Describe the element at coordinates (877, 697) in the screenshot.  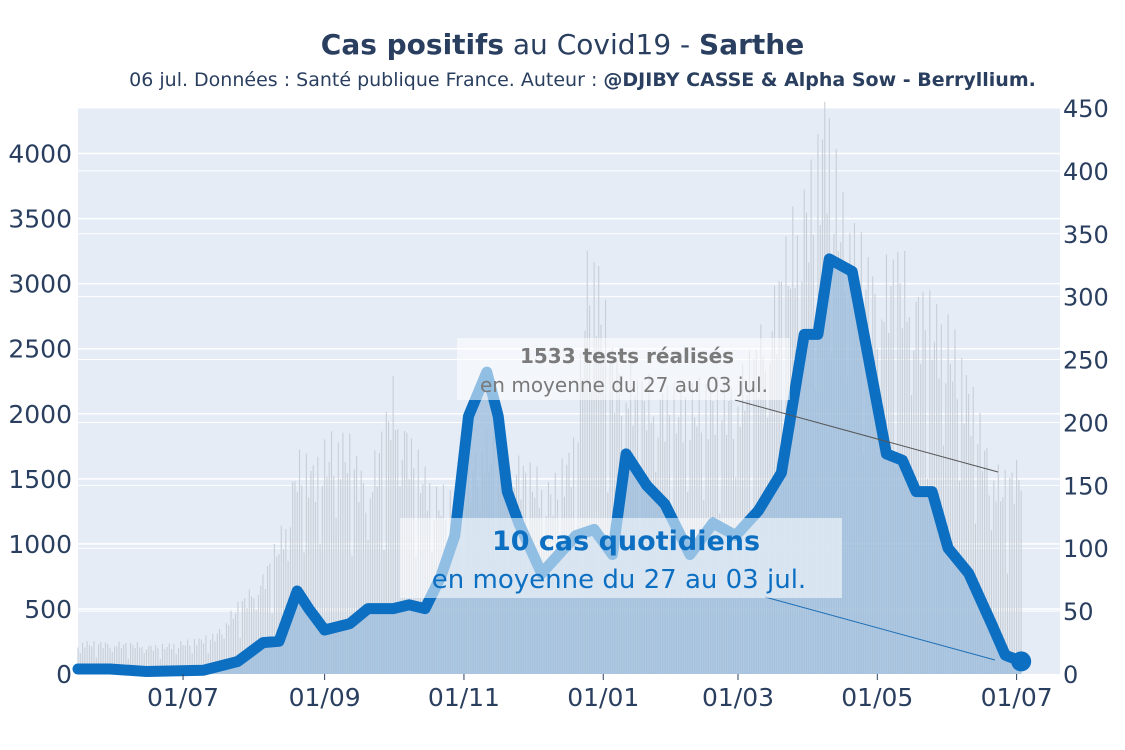
I see `x-tick-label: 01/05` at that location.